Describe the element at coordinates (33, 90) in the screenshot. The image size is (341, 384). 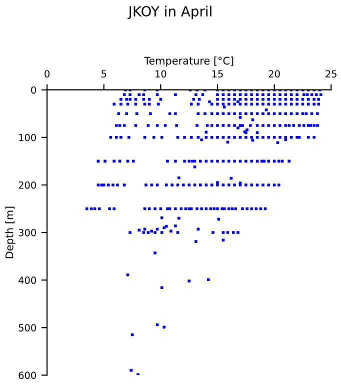
I see `y-tick-label: 0` at that location.